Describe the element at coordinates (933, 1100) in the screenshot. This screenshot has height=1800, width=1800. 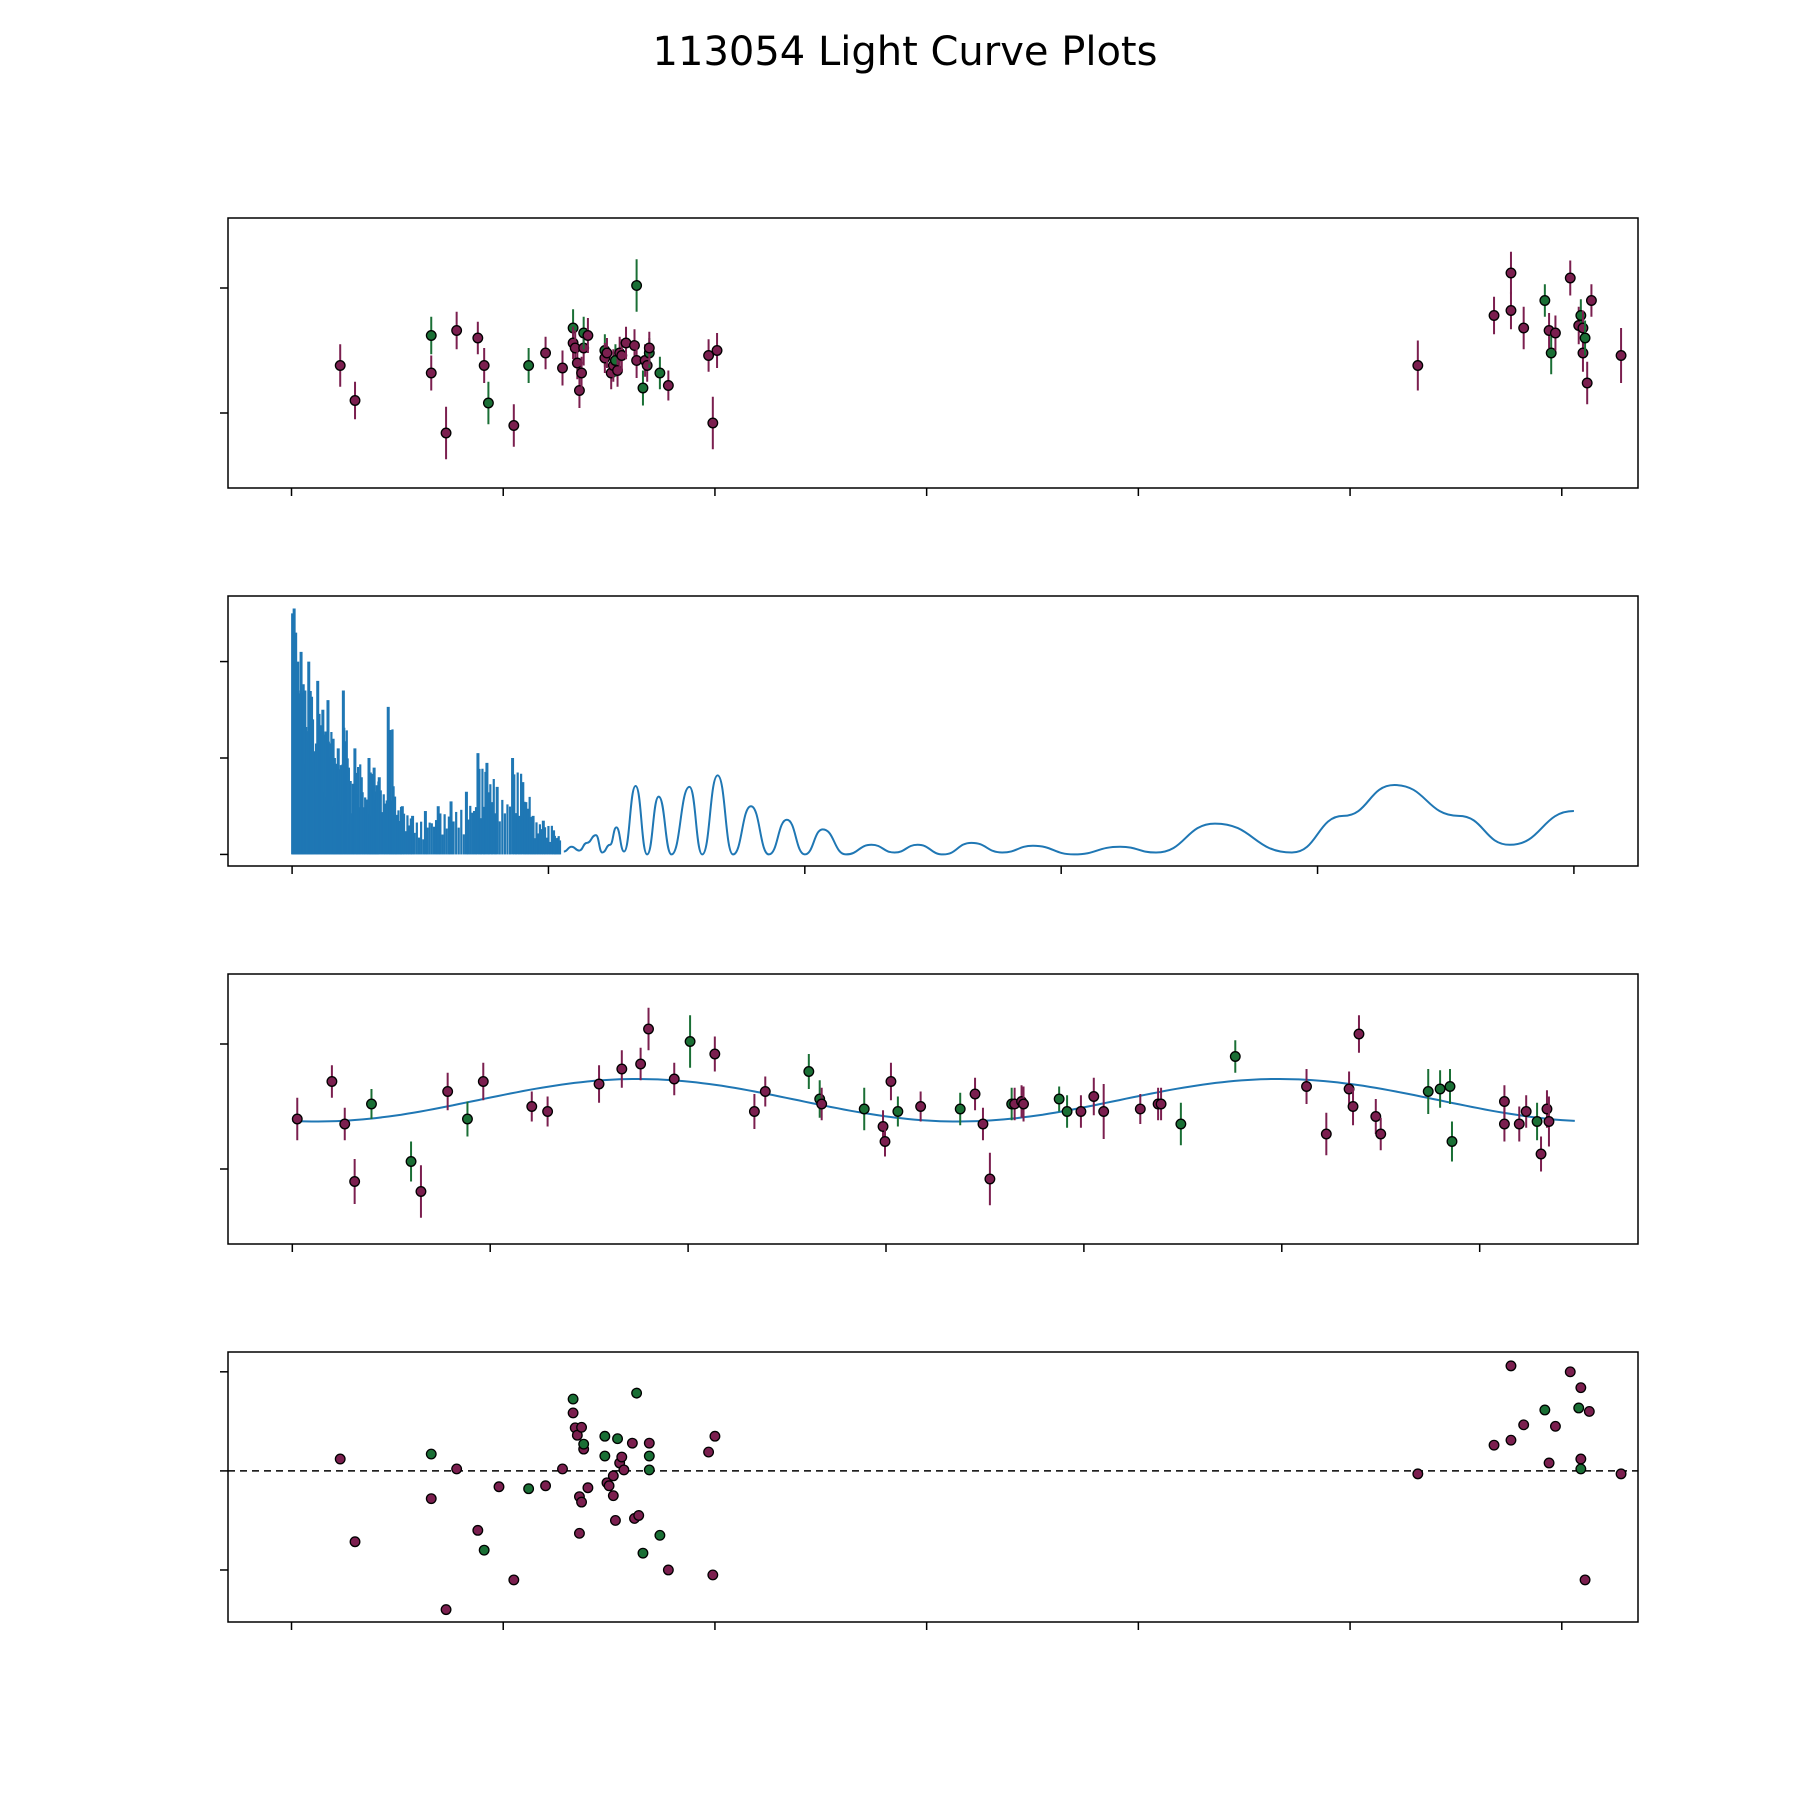
I see `fit-curve` at that location.